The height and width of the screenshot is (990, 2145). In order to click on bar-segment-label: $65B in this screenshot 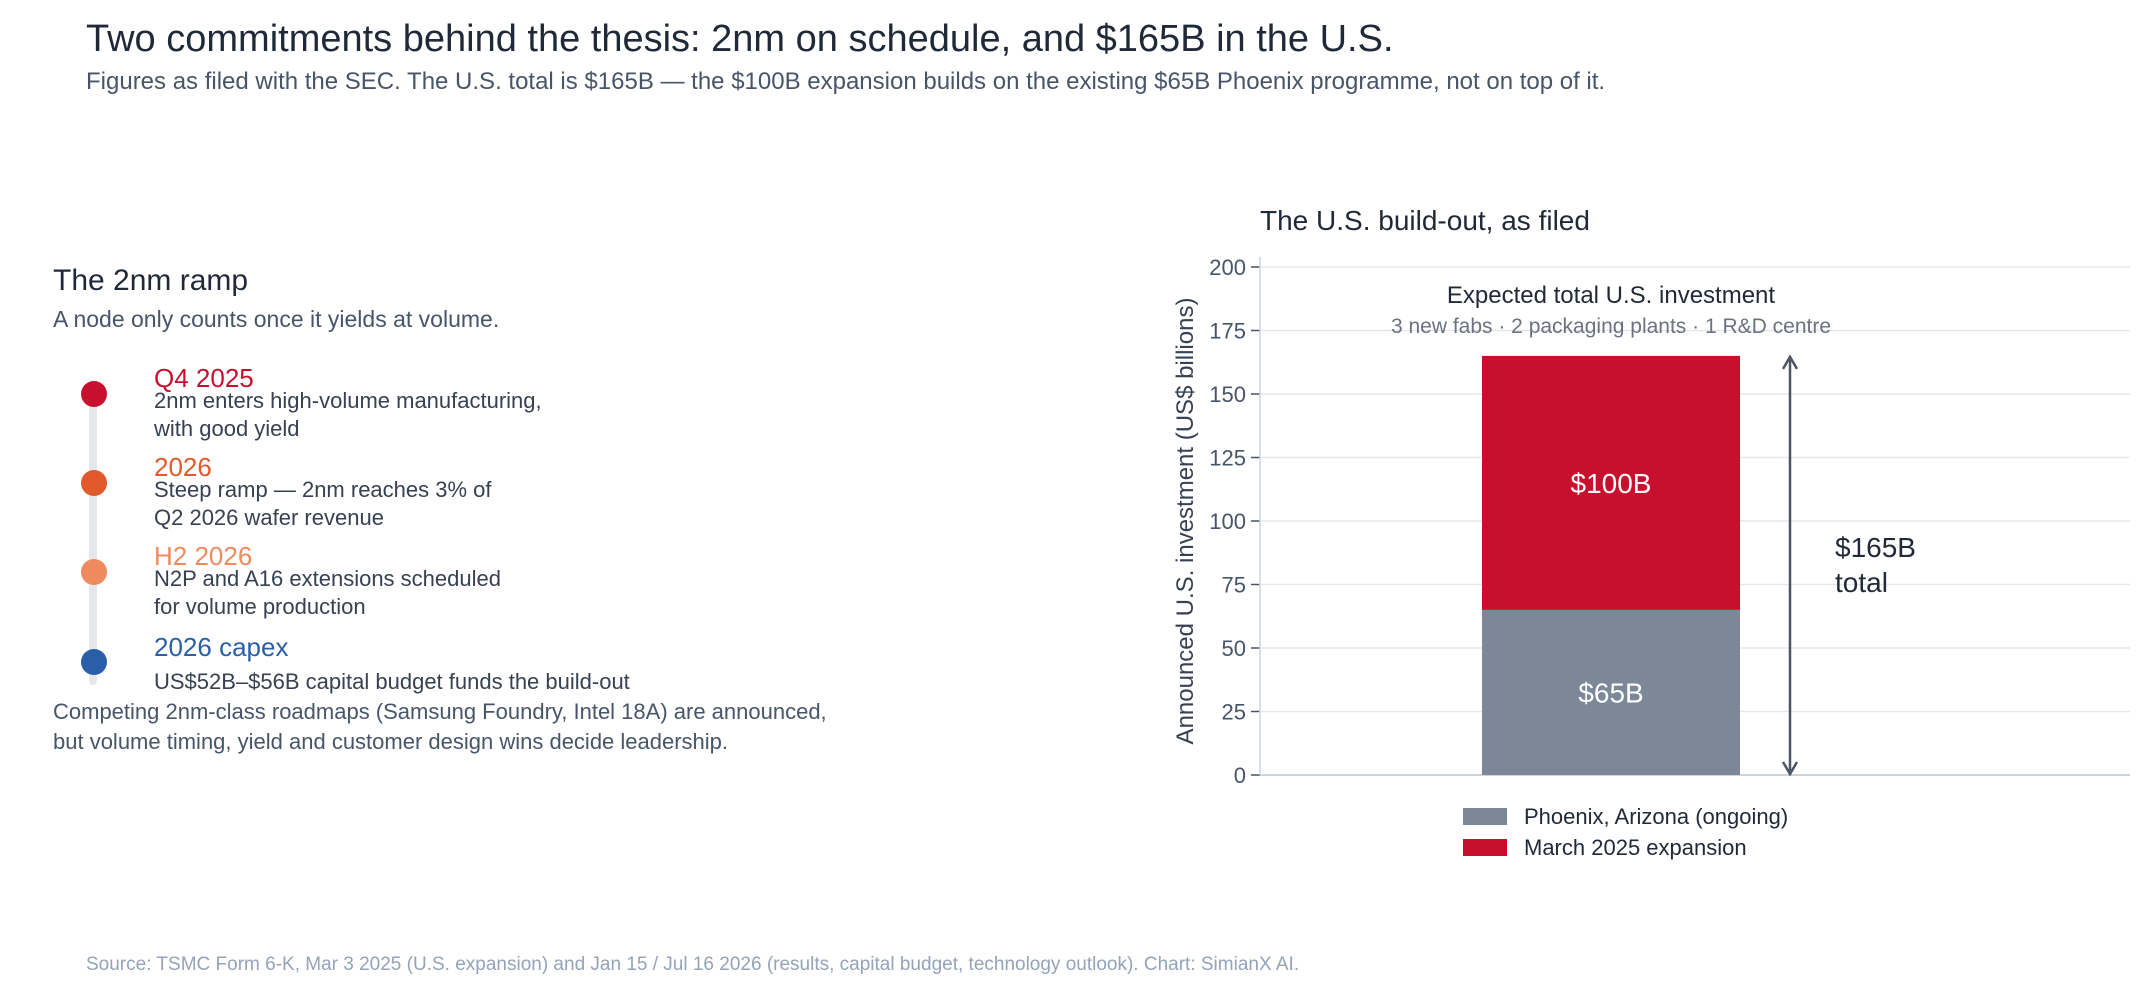, I will do `click(1610, 692)`.